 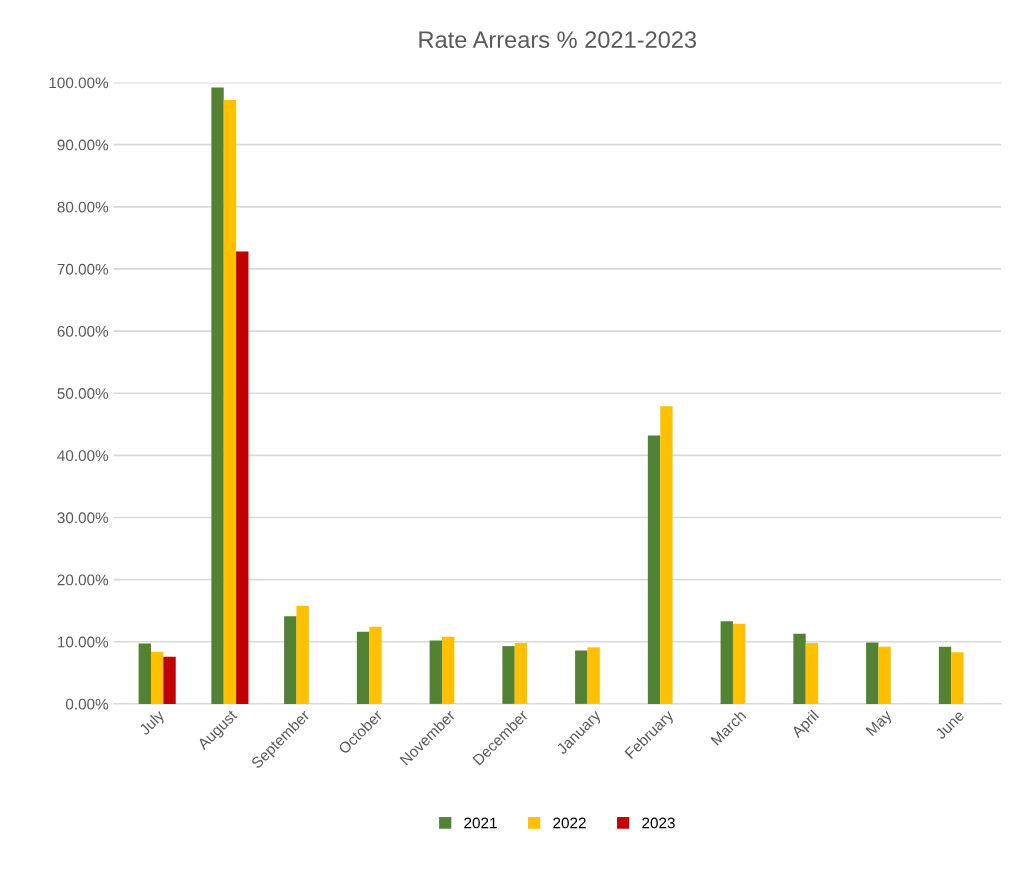 What do you see at coordinates (83, 642) in the screenshot?
I see `y-tick-label: 10.00%` at bounding box center [83, 642].